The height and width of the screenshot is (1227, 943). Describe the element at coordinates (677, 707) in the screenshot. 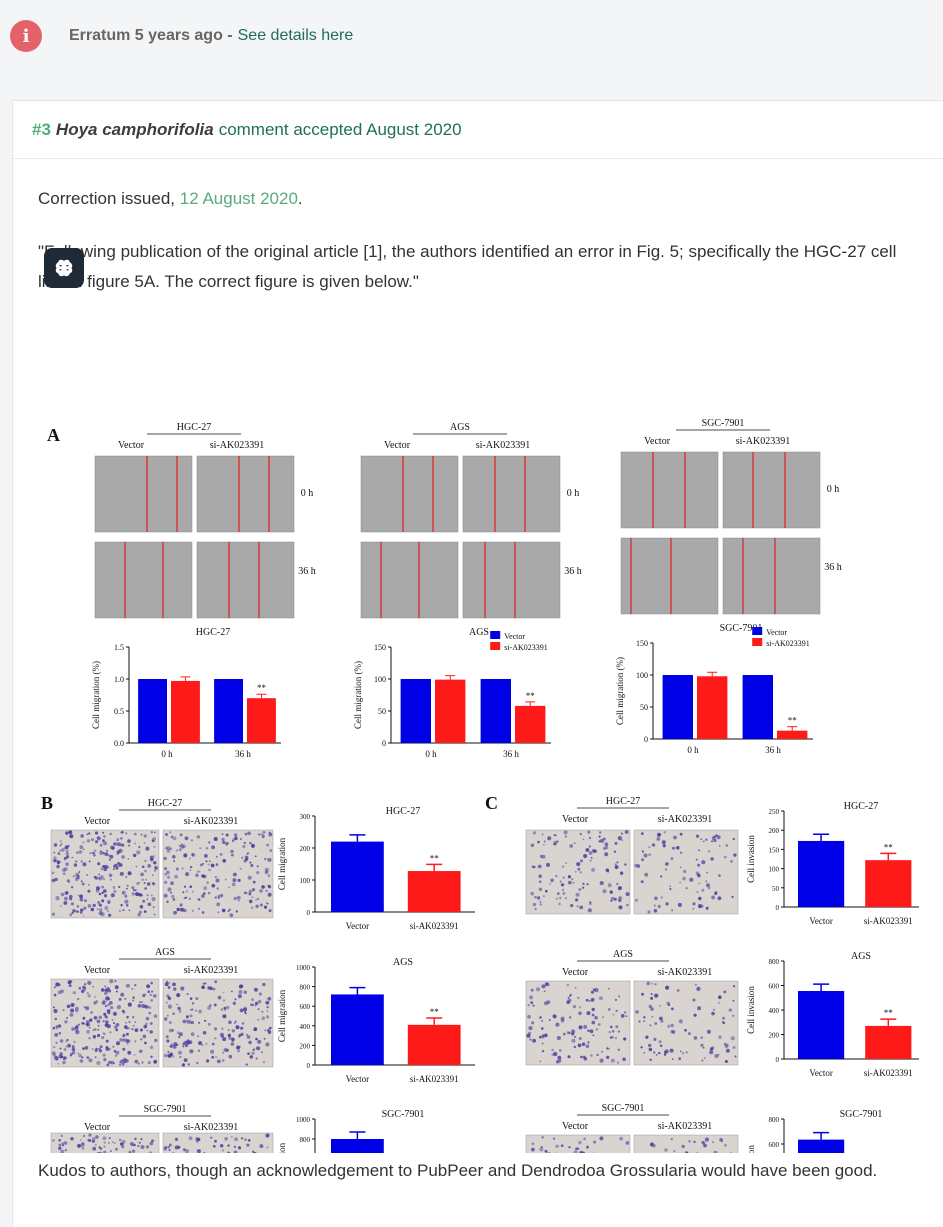

I see `chart-a-sgc7901-bar` at that location.